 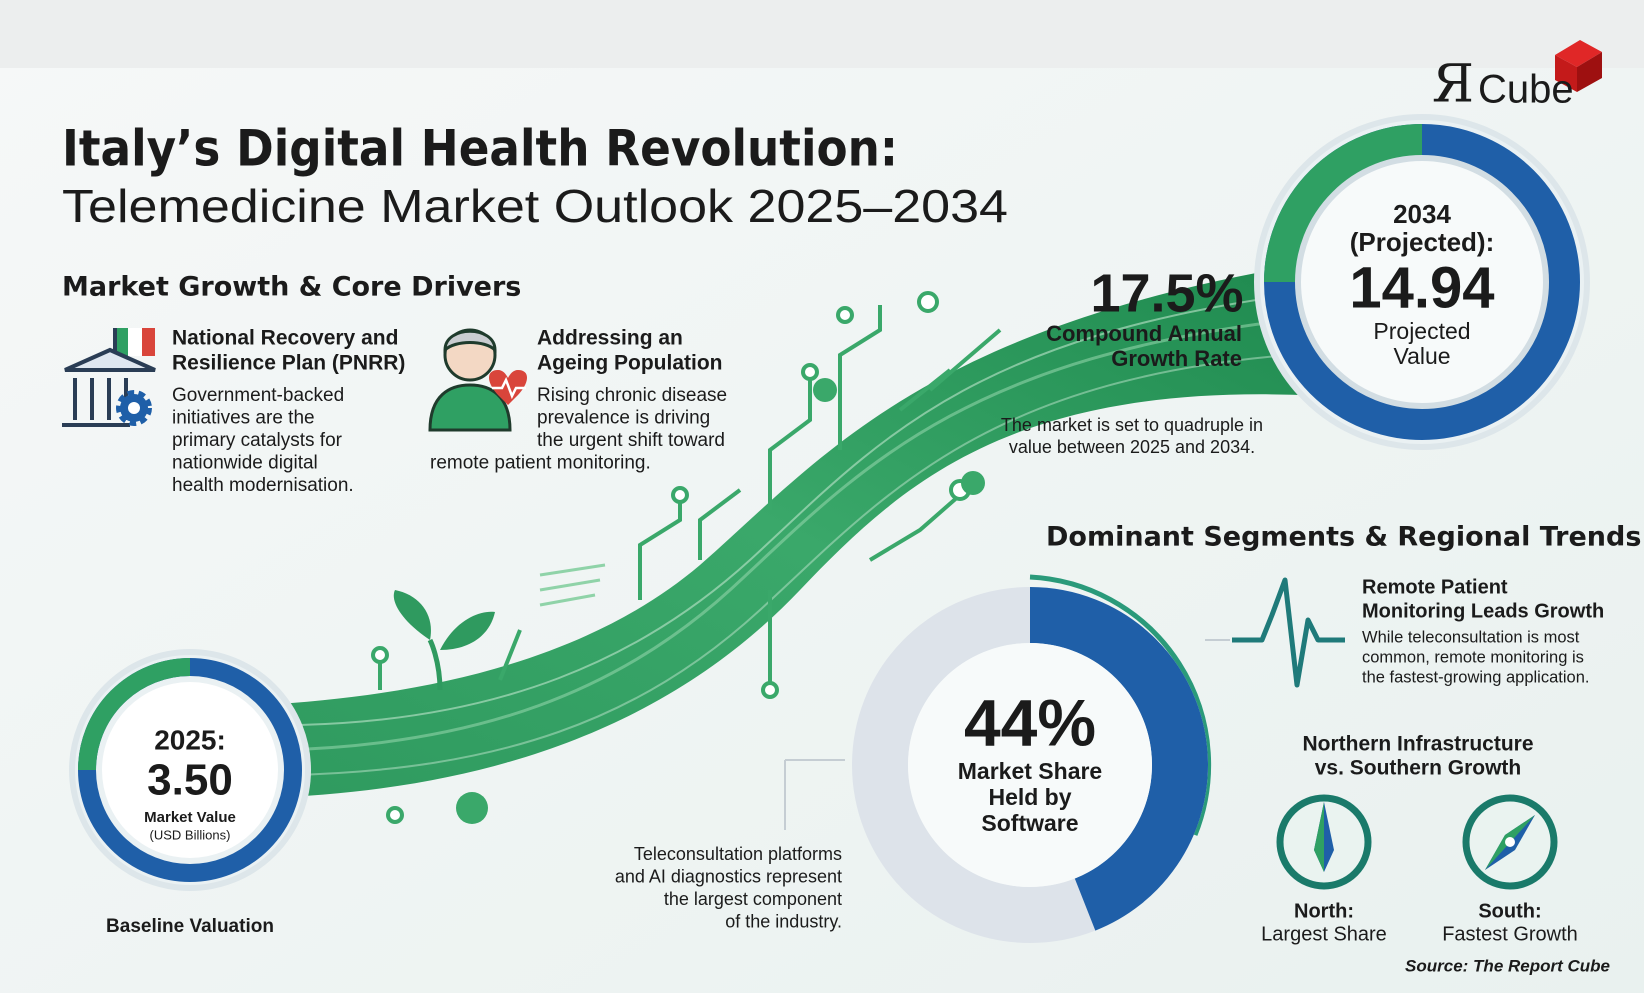 What do you see at coordinates (753, 899) in the screenshot?
I see `share-note: the largest component` at bounding box center [753, 899].